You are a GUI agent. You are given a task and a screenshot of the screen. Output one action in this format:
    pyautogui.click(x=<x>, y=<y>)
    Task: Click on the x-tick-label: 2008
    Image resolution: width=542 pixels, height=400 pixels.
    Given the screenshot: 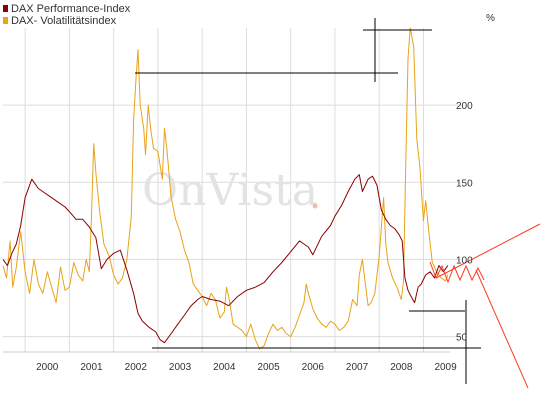 What is the action you would take?
    pyautogui.click(x=401, y=367)
    